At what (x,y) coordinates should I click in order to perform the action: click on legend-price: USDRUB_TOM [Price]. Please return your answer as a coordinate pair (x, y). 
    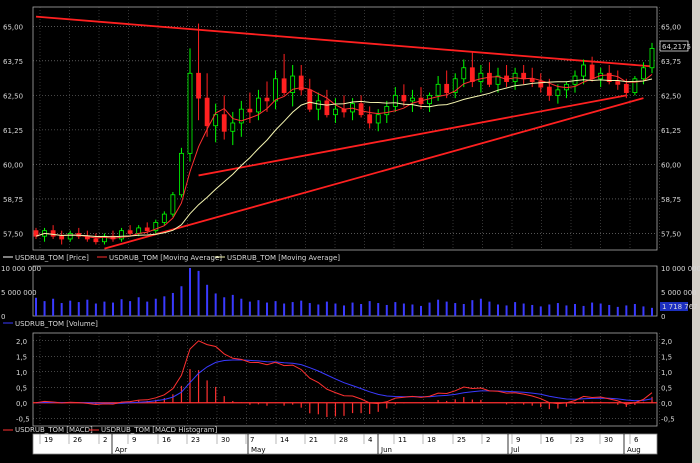
    Looking at the image, I should click on (52, 258).